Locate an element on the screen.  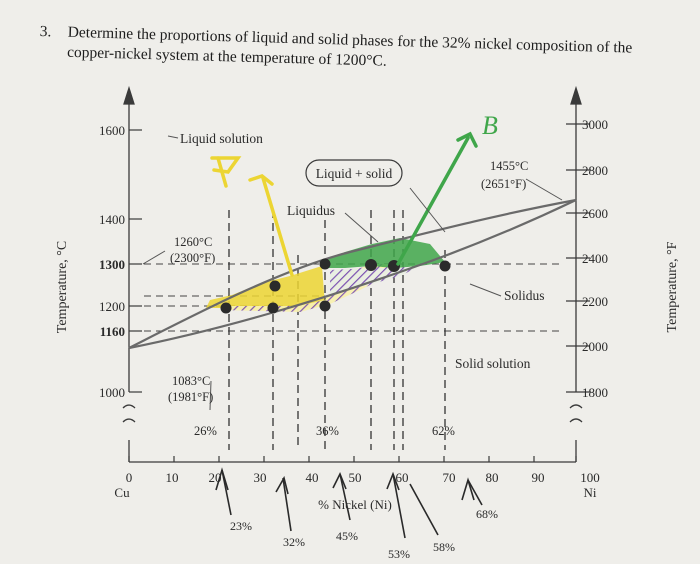
x-tick-labels: 0 10 20 30 40 50 60 70 80 90 100 Cu Ni is located at coordinates (356, 485).